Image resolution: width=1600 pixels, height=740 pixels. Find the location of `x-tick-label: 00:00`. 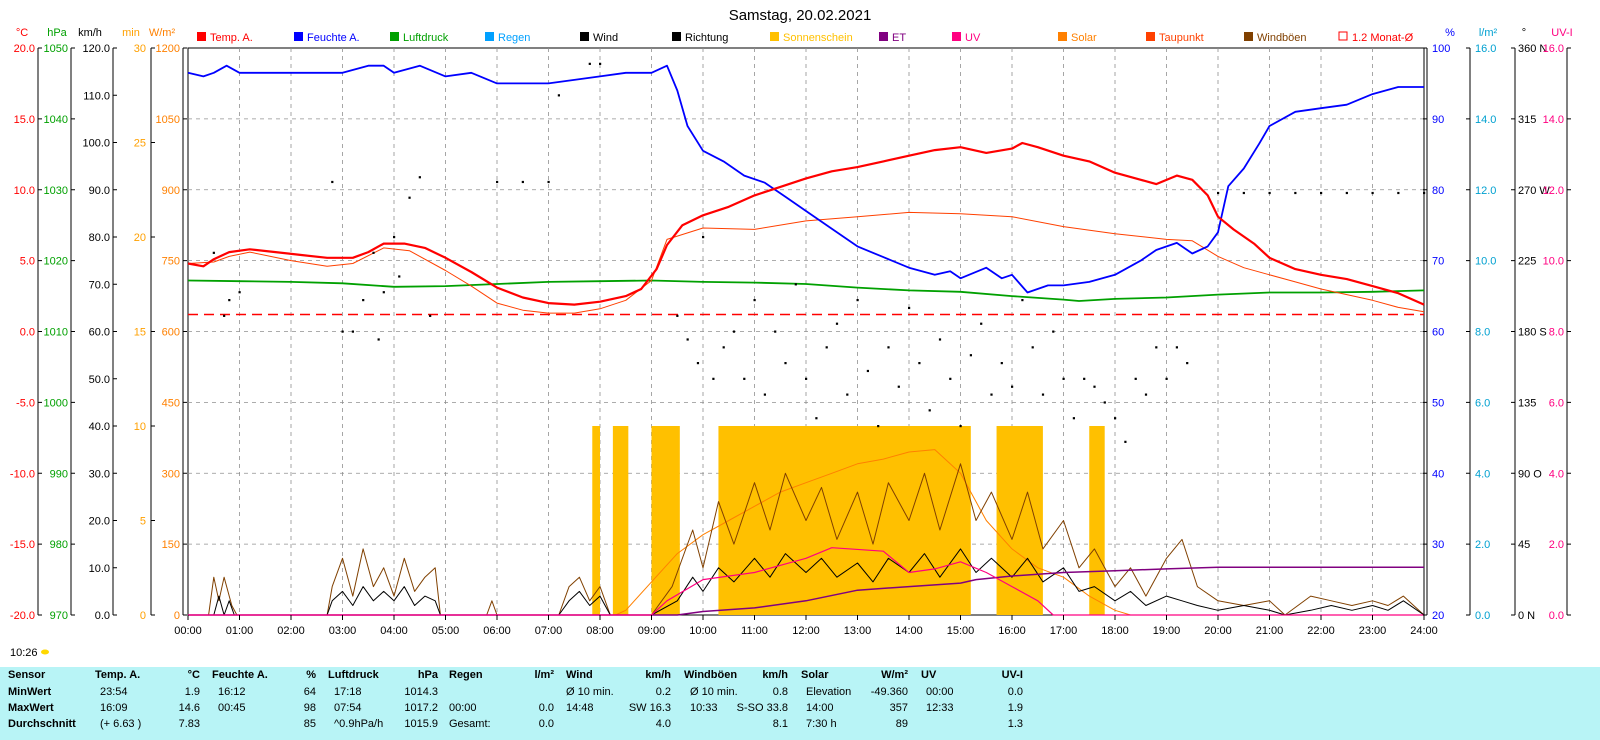

x-tick-label: 00:00 is located at coordinates (188, 631).